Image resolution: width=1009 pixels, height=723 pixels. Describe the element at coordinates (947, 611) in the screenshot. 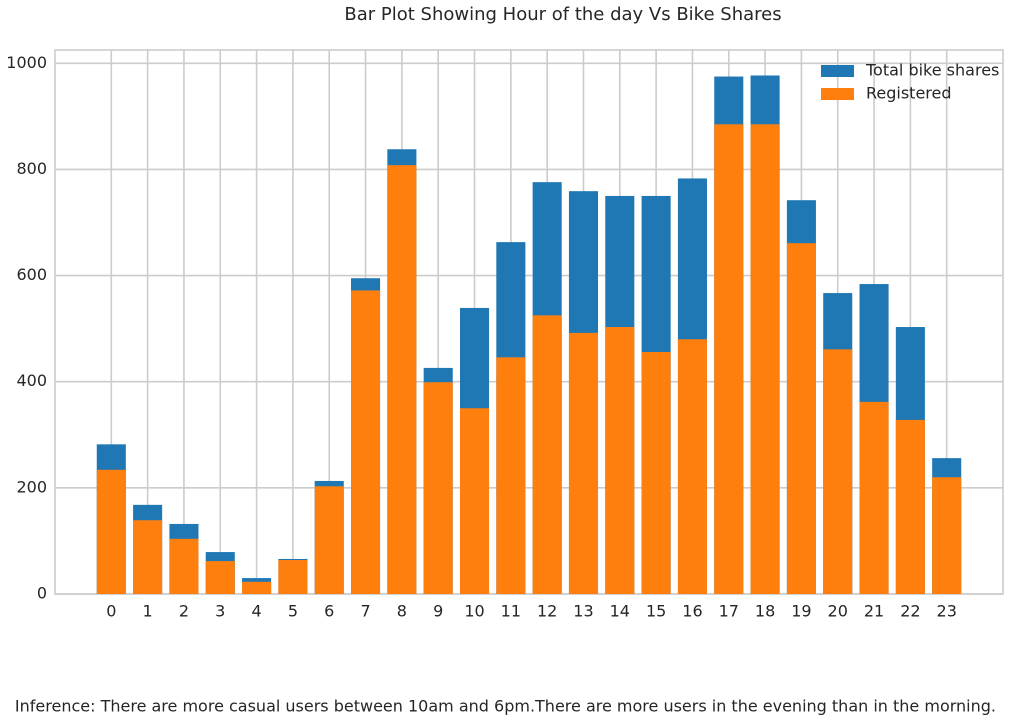

I see `x-tick-label: 23` at that location.